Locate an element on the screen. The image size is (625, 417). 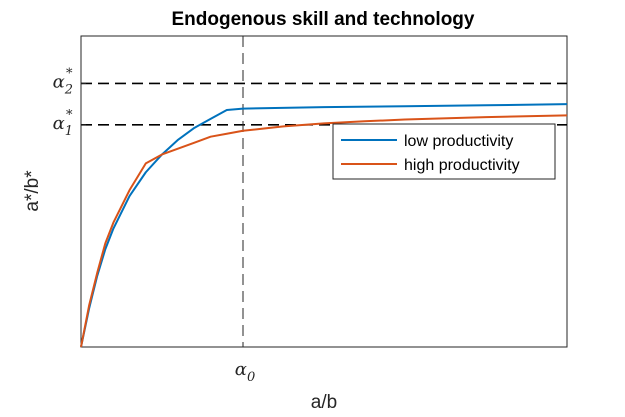
legend-label-1: high productivity is located at coordinates (462, 165).